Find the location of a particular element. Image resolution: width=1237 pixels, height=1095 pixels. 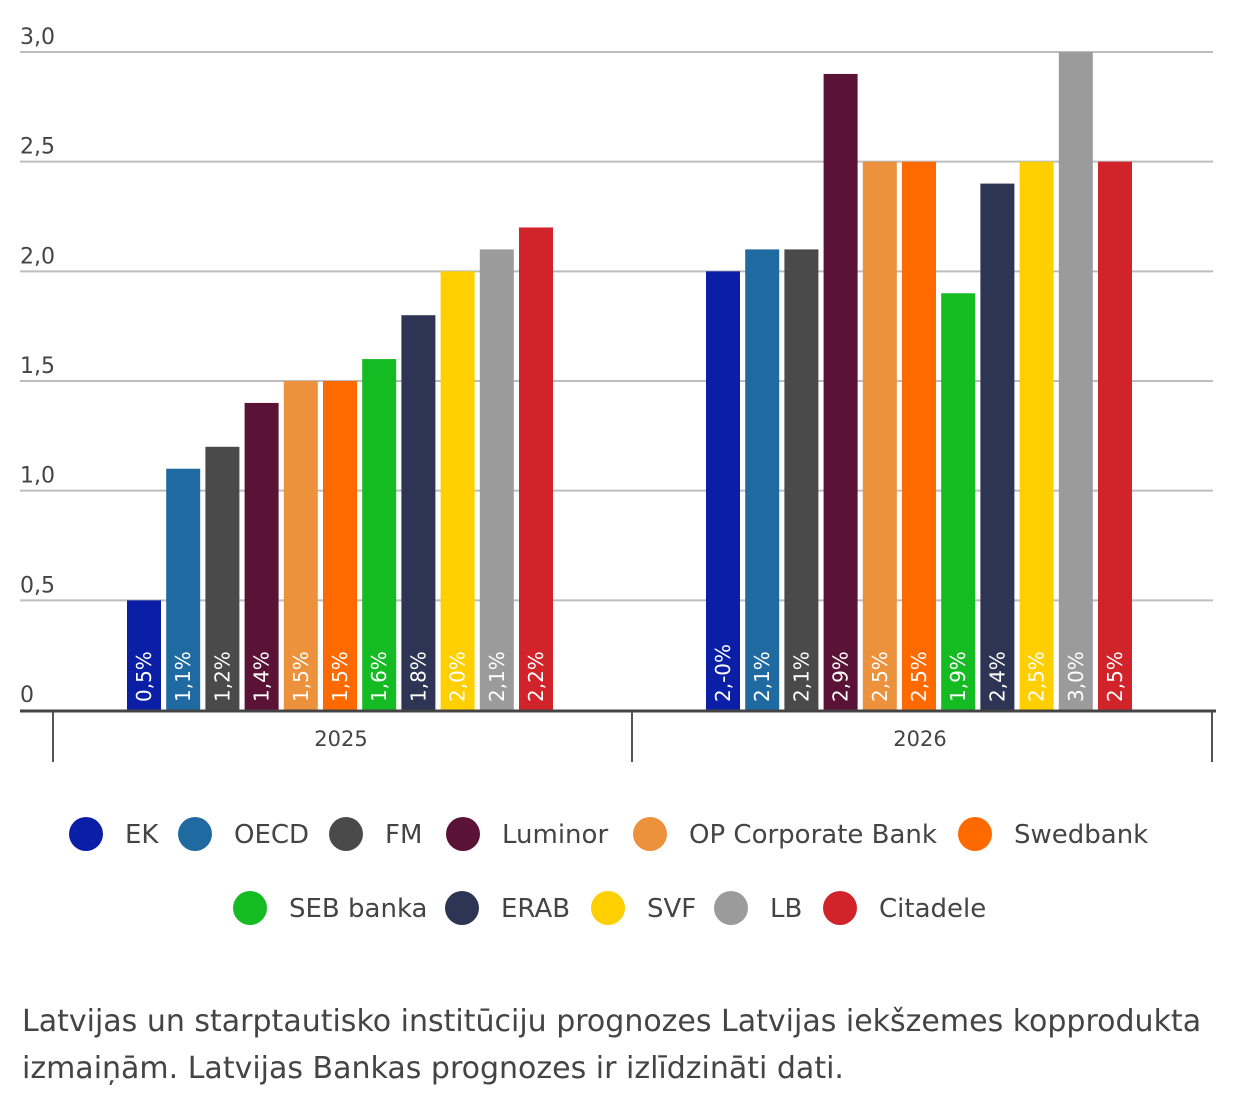

bar-erab-2026 is located at coordinates (997, 447).